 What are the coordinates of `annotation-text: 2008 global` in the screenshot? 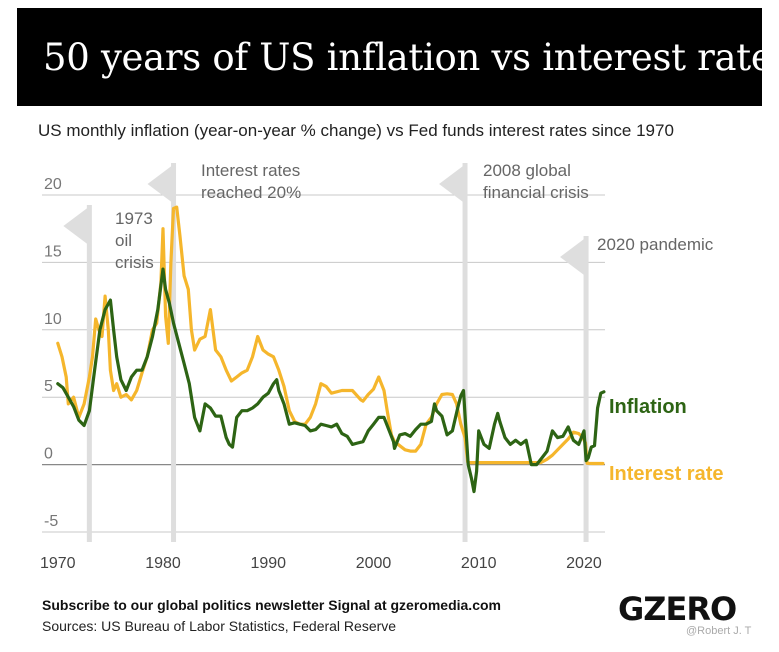 It's located at (527, 170).